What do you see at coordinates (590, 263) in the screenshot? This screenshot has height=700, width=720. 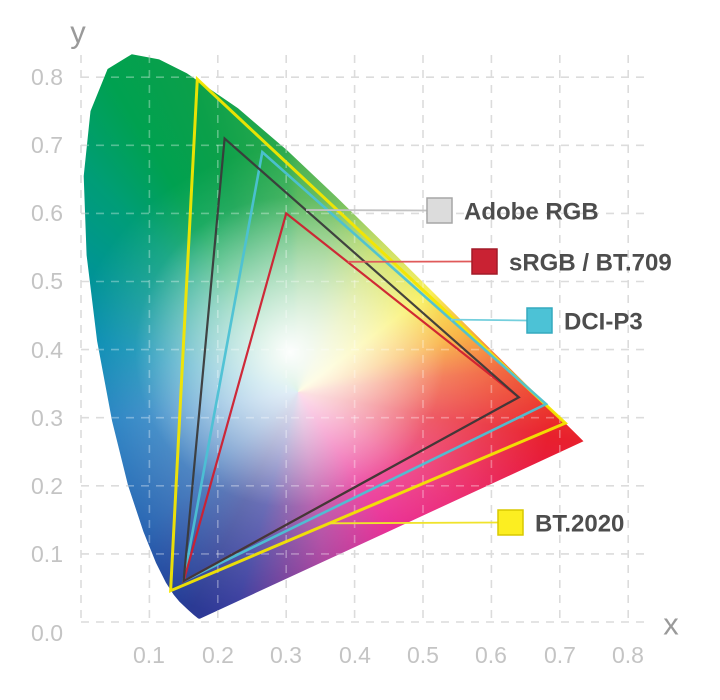 I see `srgb-legend-label: sRGB / BT.709` at bounding box center [590, 263].